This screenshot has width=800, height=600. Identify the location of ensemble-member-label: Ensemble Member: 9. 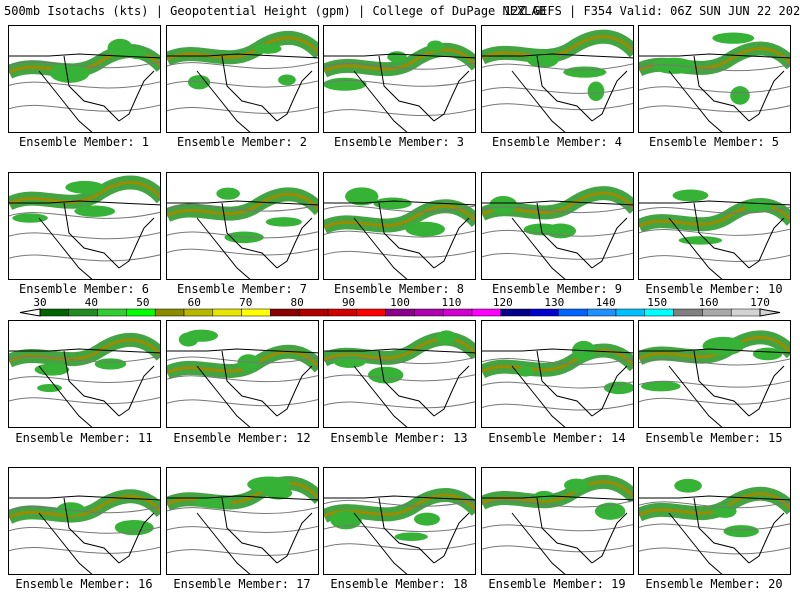
(557, 289).